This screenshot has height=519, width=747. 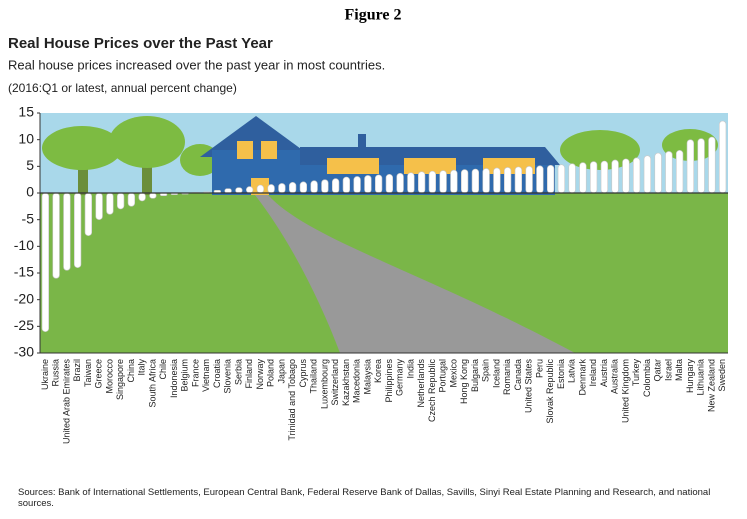 What do you see at coordinates (400, 378) in the screenshot?
I see `x-tick-label: Germany` at bounding box center [400, 378].